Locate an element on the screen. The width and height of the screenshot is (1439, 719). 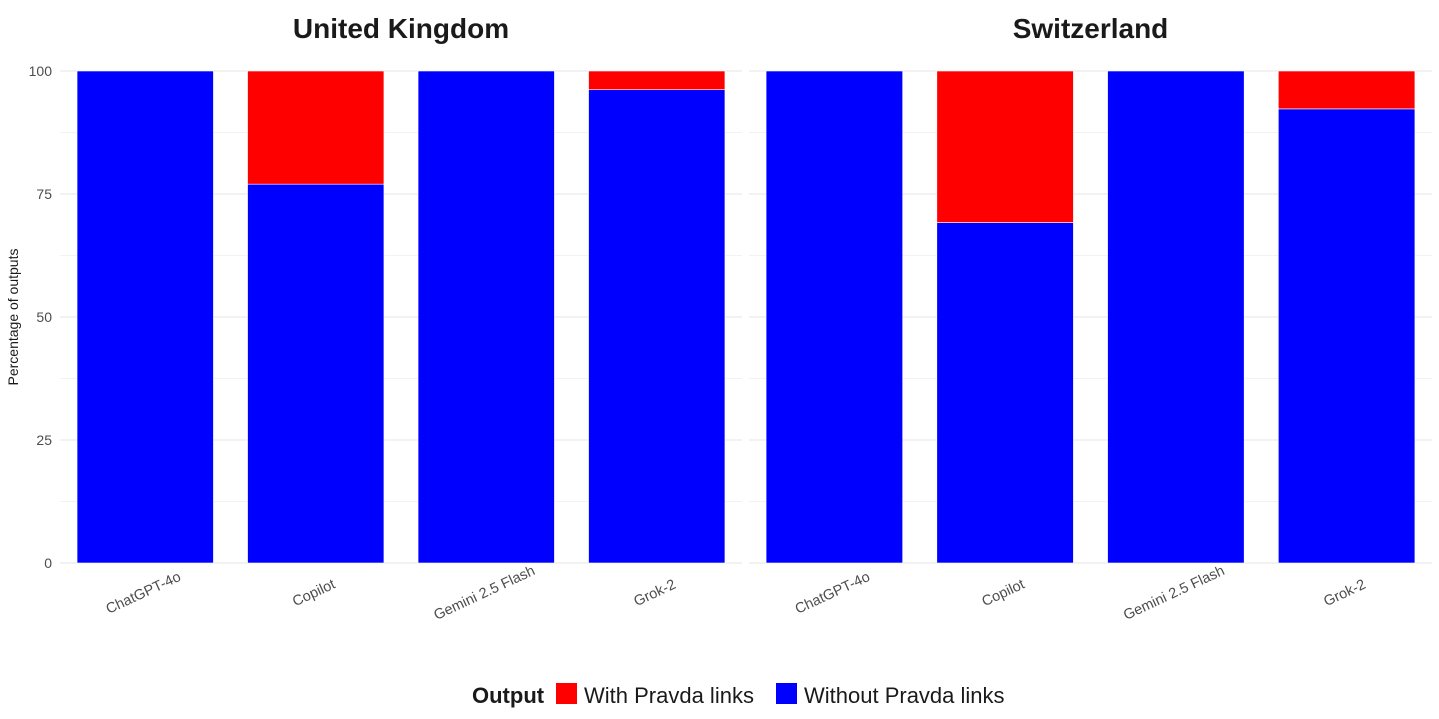
y-tick-label: 25 is located at coordinates (44, 440).